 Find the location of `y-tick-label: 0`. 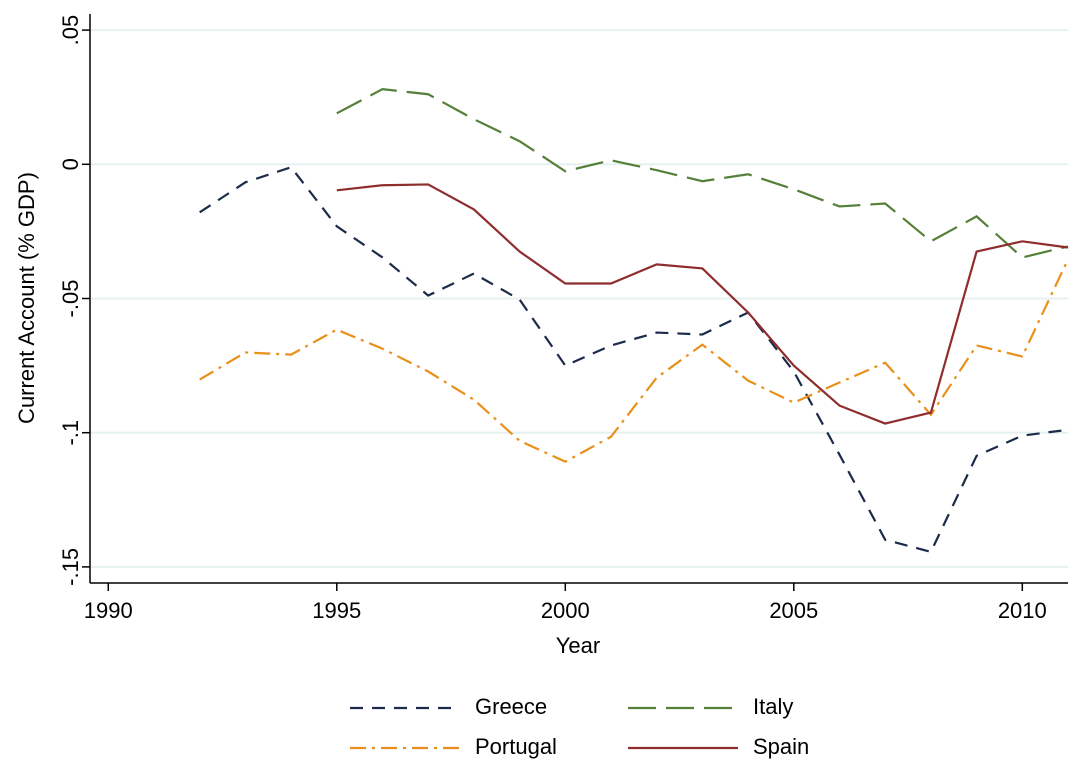

y-tick-label: 0 is located at coordinates (70, 164).